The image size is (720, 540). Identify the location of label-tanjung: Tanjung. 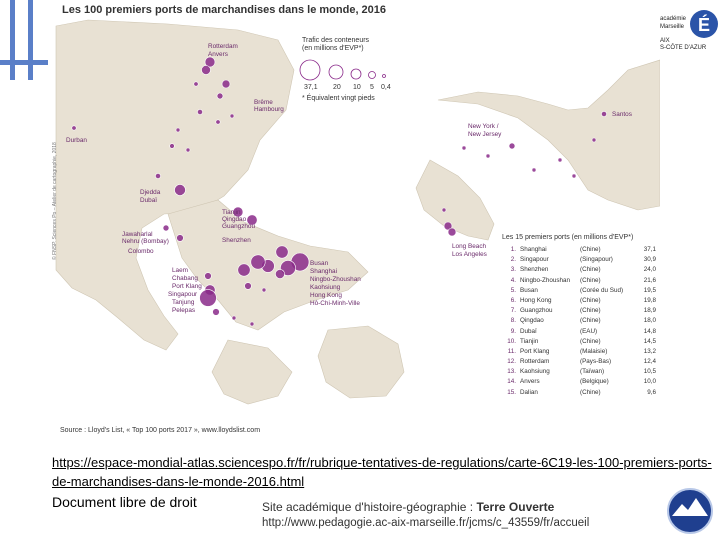
(183, 302).